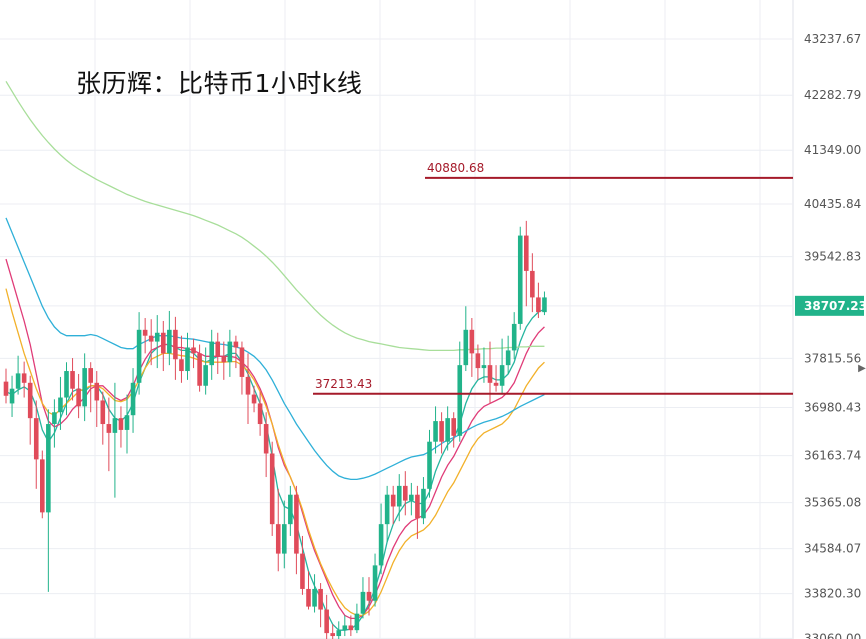 The width and height of the screenshot is (866, 639). What do you see at coordinates (219, 83) in the screenshot?
I see `chart-title: 张历辉：比特币1小时k线` at bounding box center [219, 83].